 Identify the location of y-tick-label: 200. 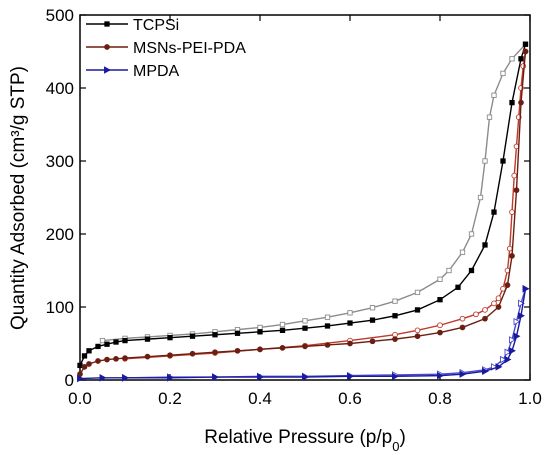
(60, 234).